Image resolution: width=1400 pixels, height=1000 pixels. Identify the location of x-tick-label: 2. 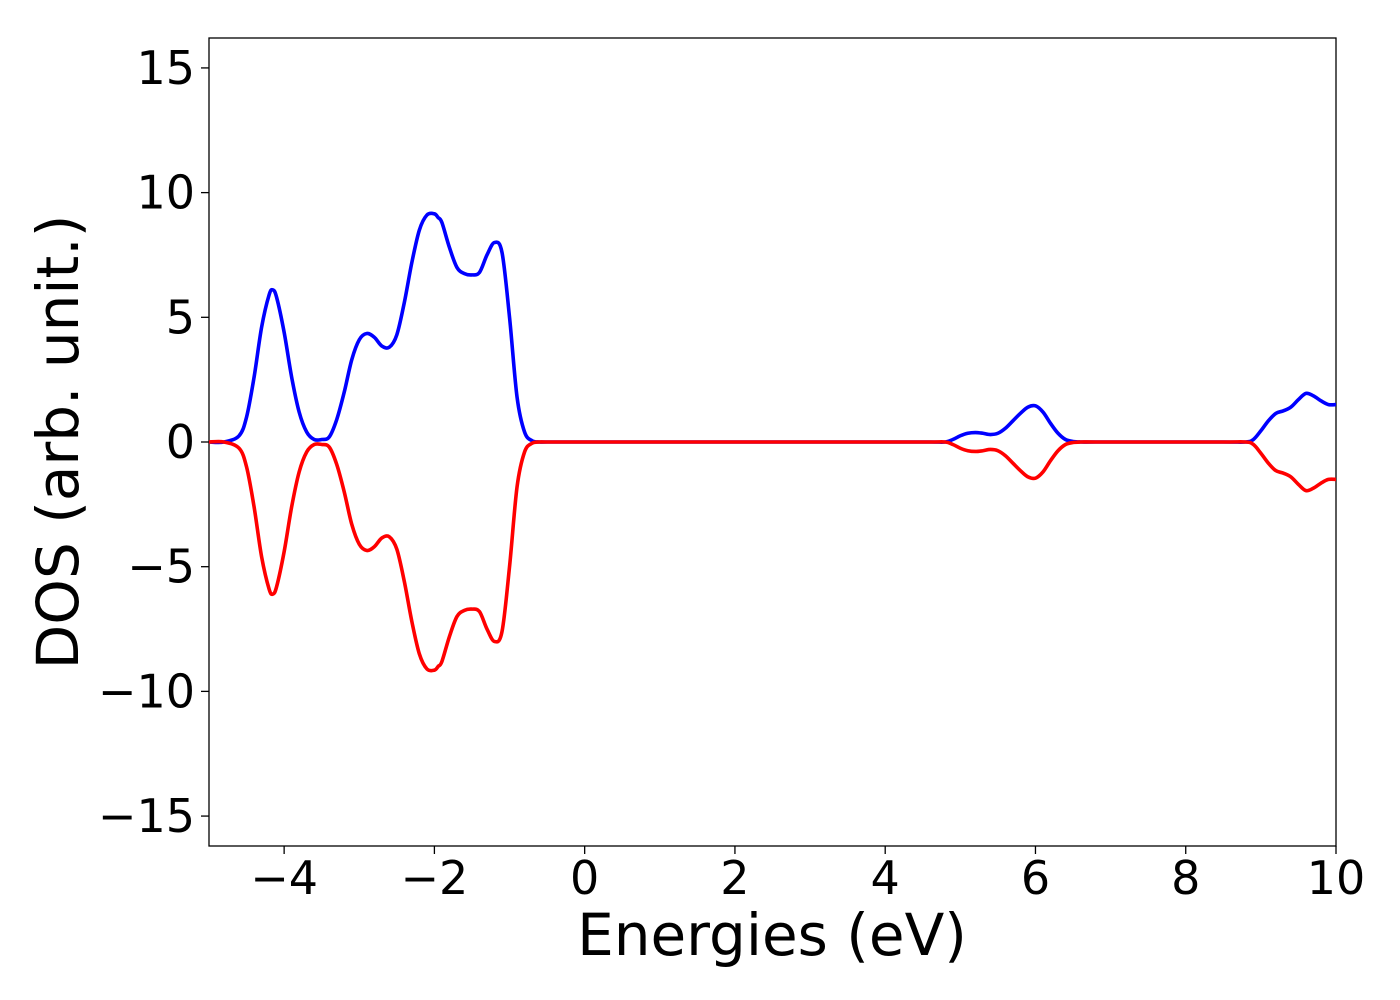
(734, 878).